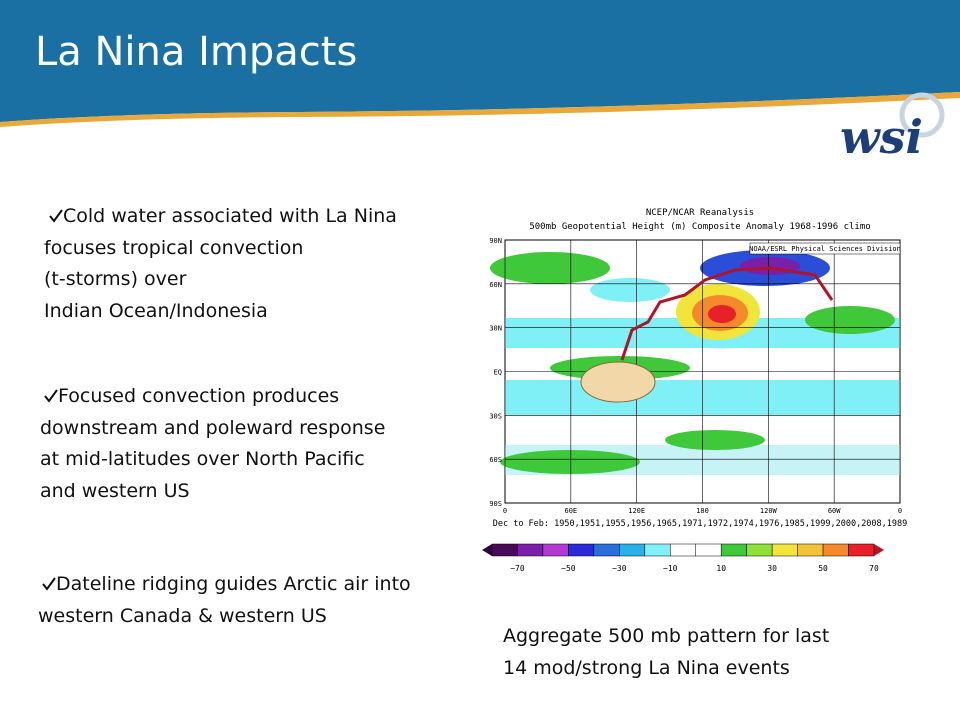 Image resolution: width=960 pixels, height=720 pixels. I want to click on colorbar-label: −70, so click(517, 568).